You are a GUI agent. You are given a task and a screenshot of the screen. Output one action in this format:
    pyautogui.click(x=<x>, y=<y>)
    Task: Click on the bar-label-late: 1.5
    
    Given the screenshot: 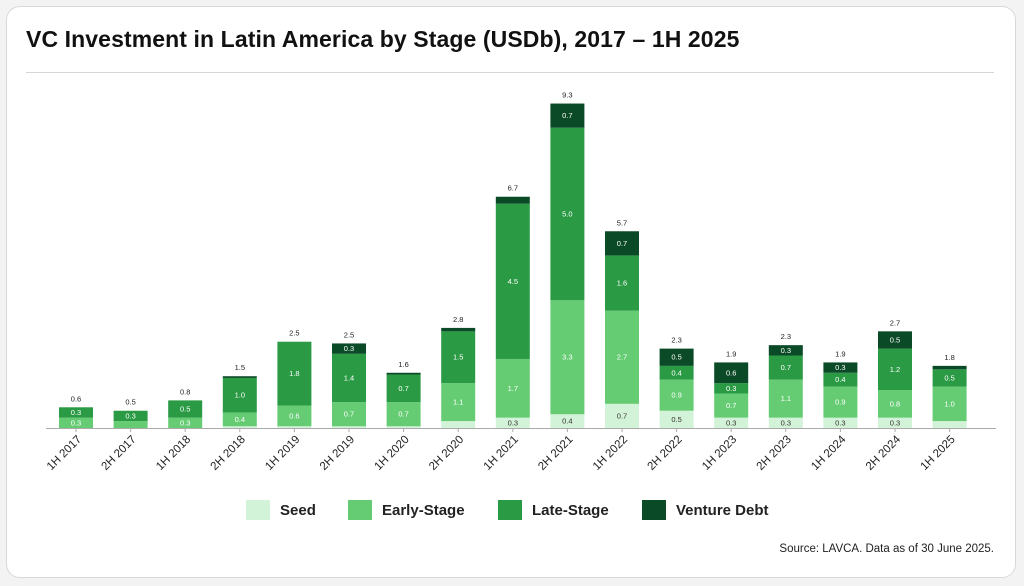 What is the action you would take?
    pyautogui.click(x=458, y=357)
    